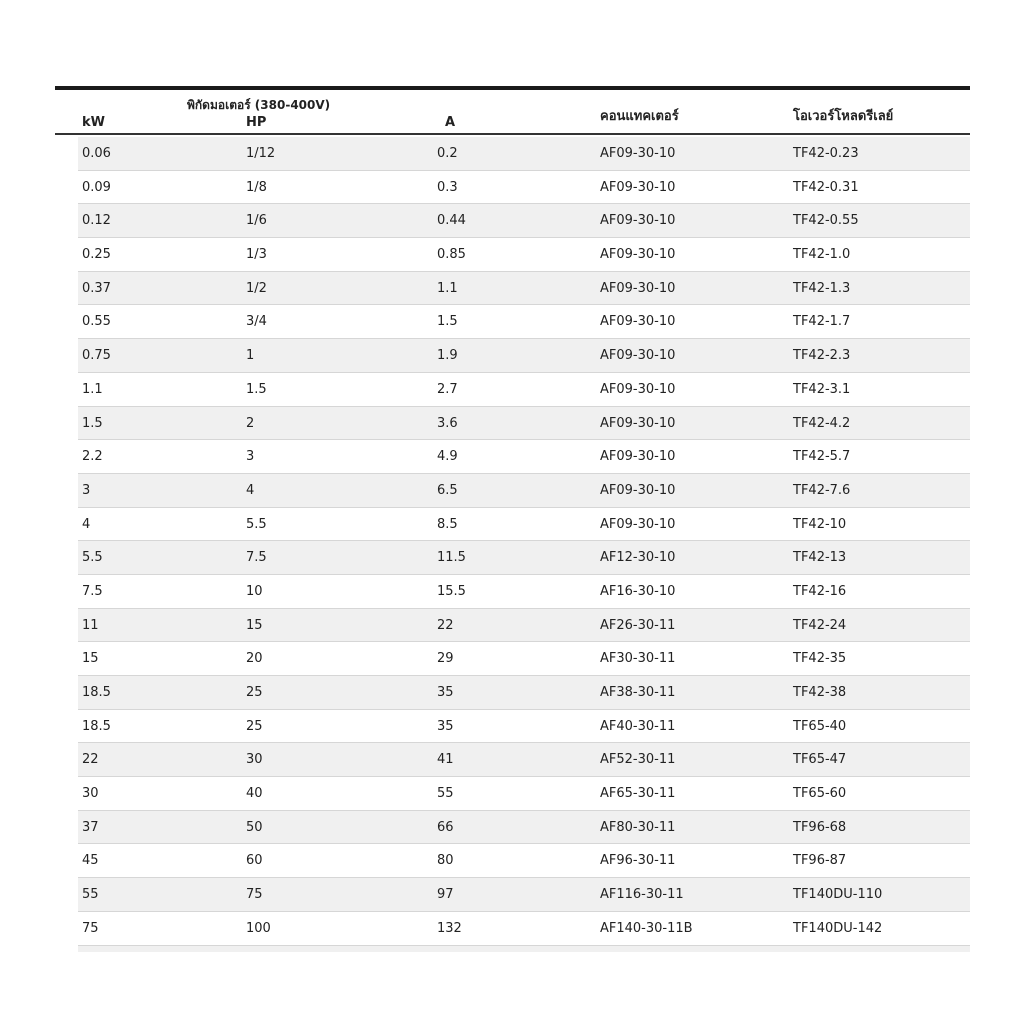 This screenshot has width=1024, height=1024. I want to click on cell-kw: 55, so click(90, 895).